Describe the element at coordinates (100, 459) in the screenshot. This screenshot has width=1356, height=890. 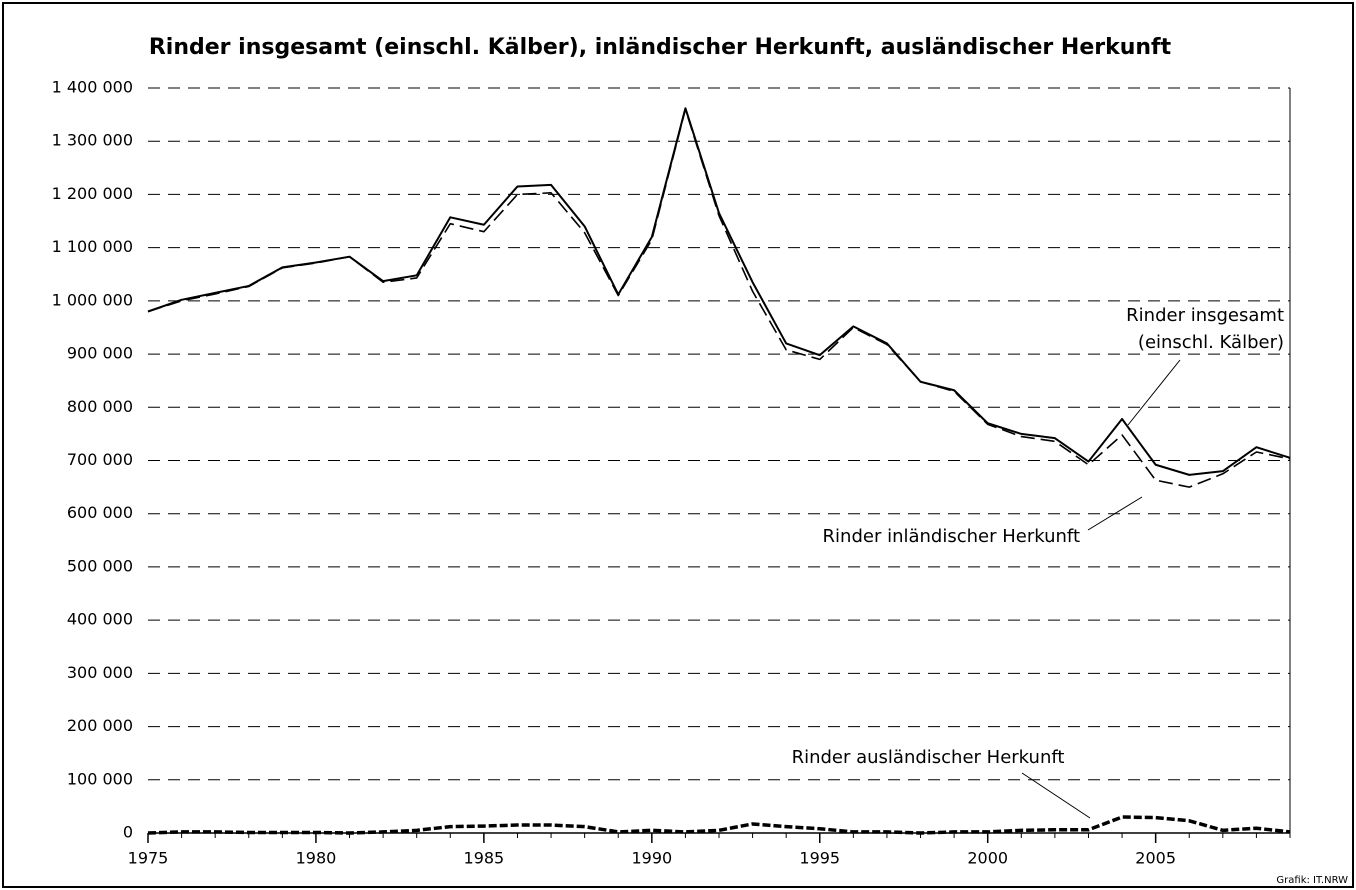
I see `y-tick-label: 700 000` at that location.